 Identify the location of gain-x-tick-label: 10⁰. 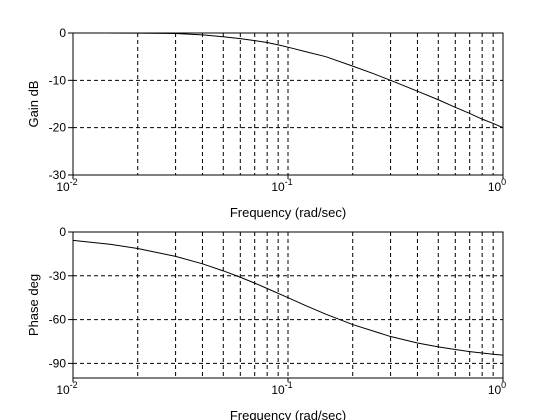
(497, 185).